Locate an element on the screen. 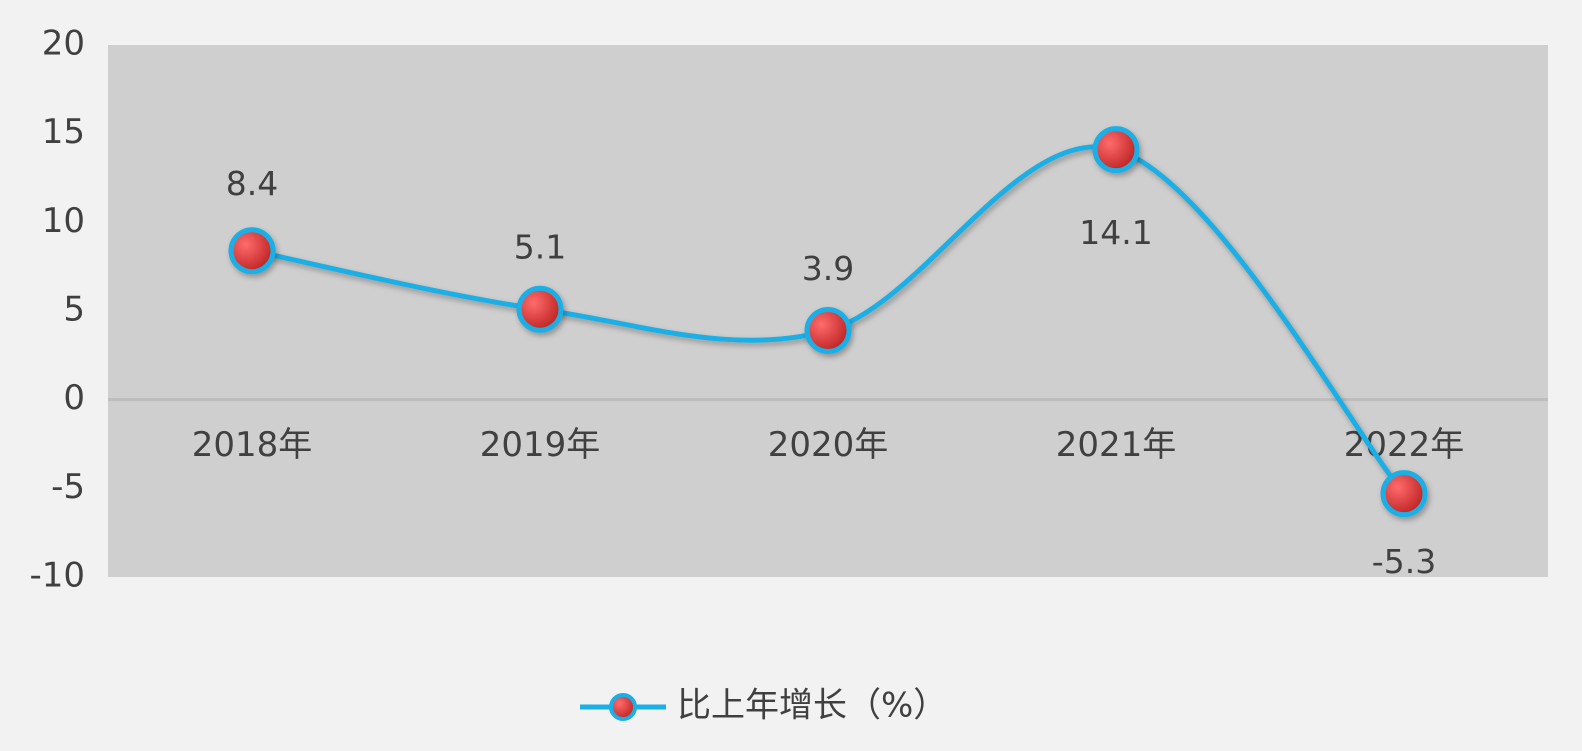 The height and width of the screenshot is (751, 1582). x-tick-label: 2022年 is located at coordinates (1404, 445).